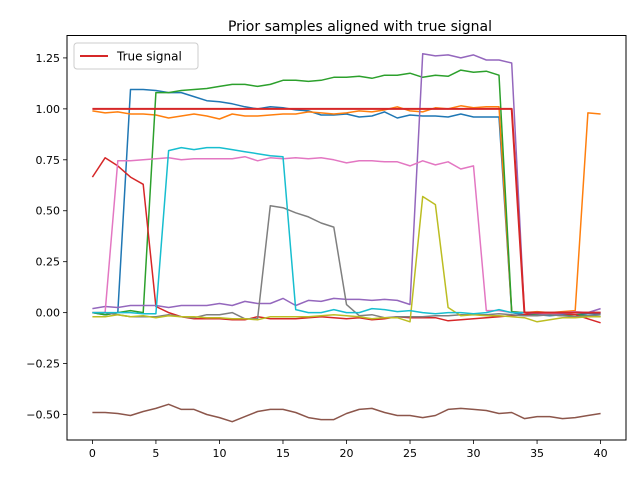  What do you see at coordinates (43, 364) in the screenshot?
I see `y-tick-label: −0.25` at bounding box center [43, 364].